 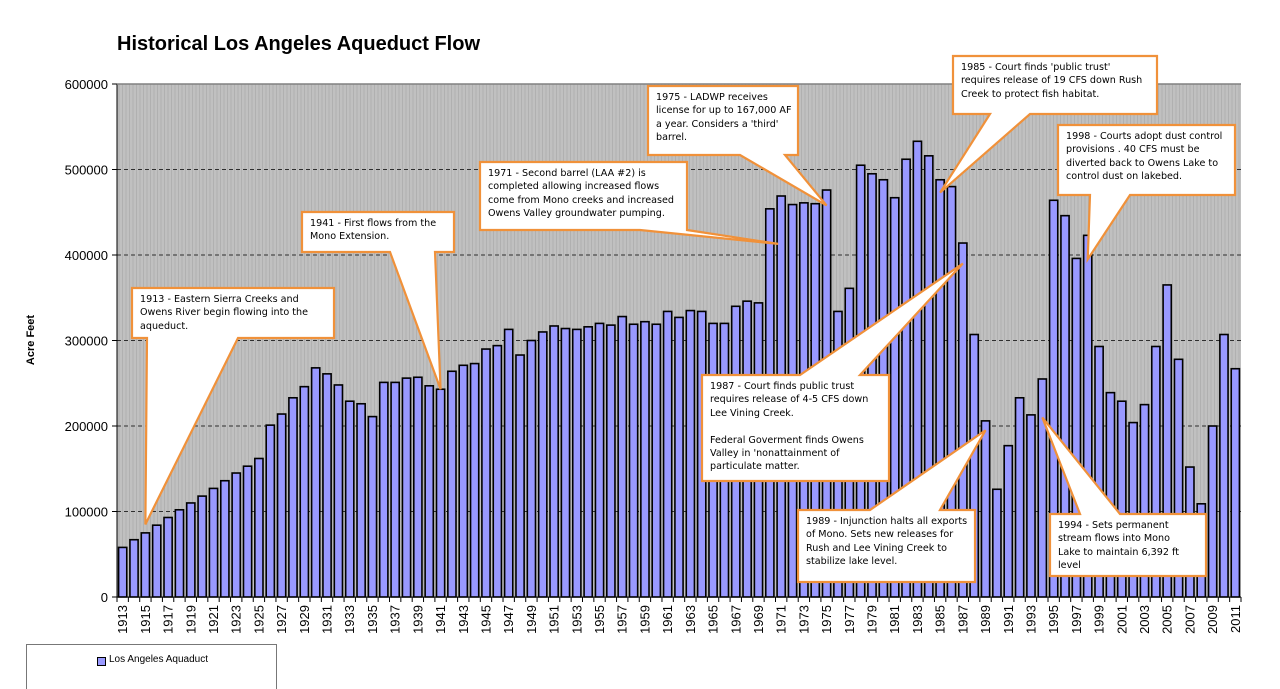 I want to click on x-tick-label: 1967, so click(x=735, y=619).